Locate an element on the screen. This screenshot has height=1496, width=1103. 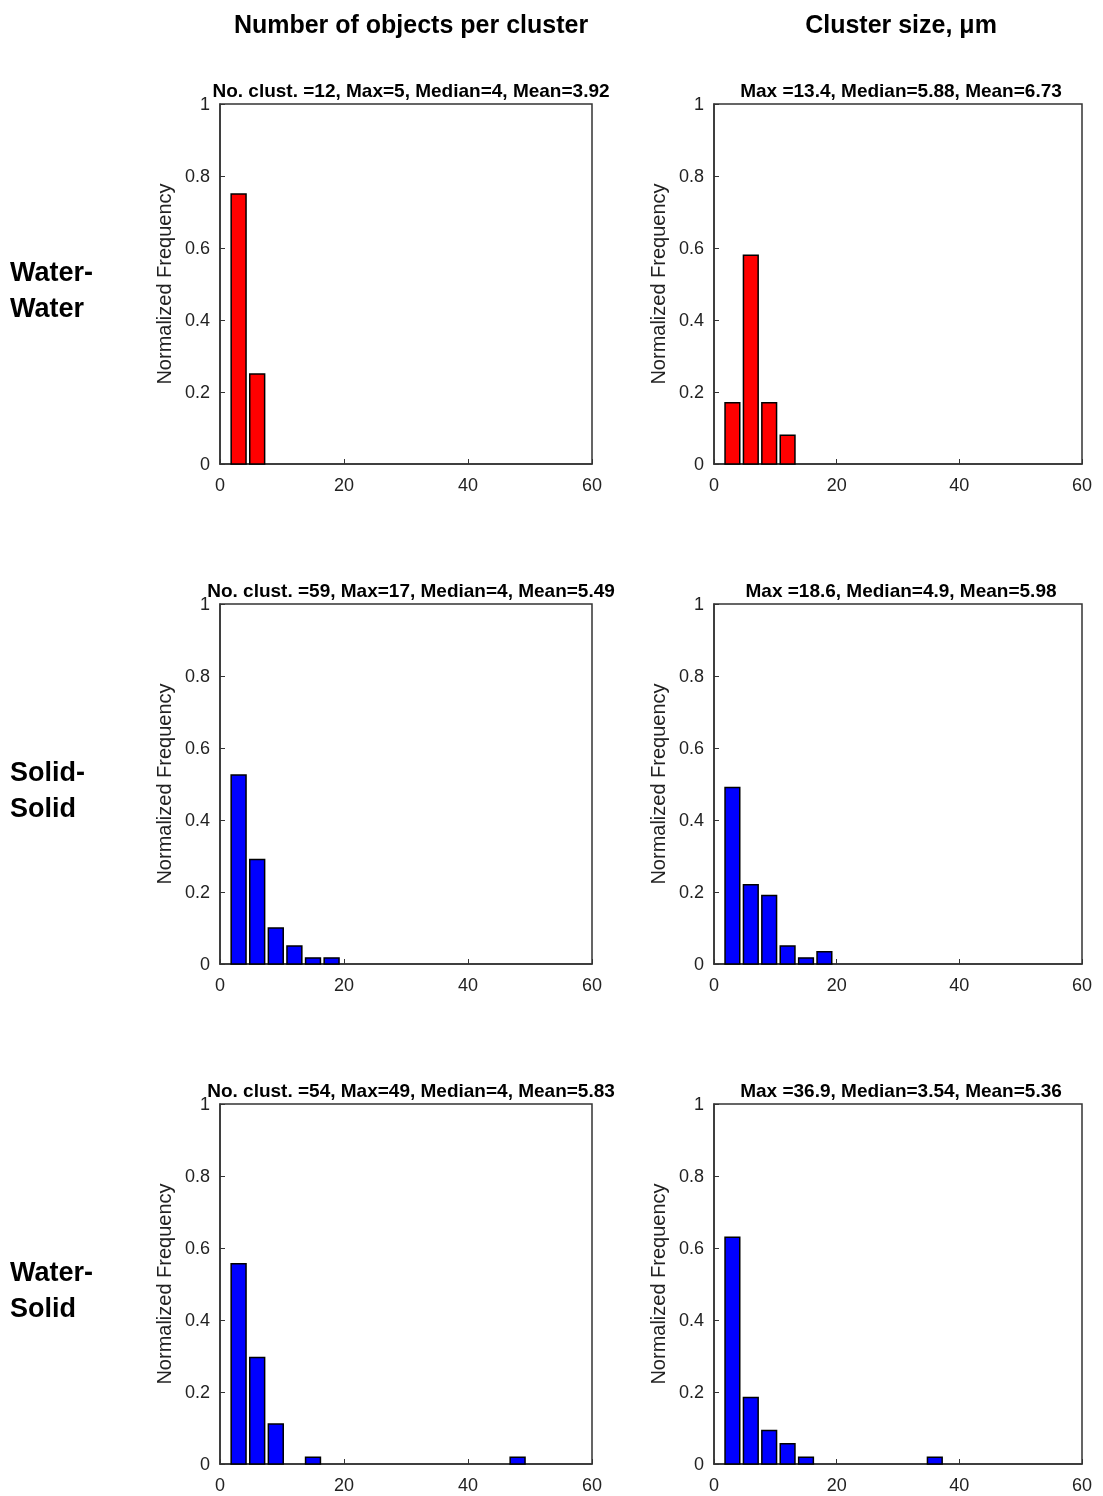
text: Water- Solid is located at coordinates (52, 1290).